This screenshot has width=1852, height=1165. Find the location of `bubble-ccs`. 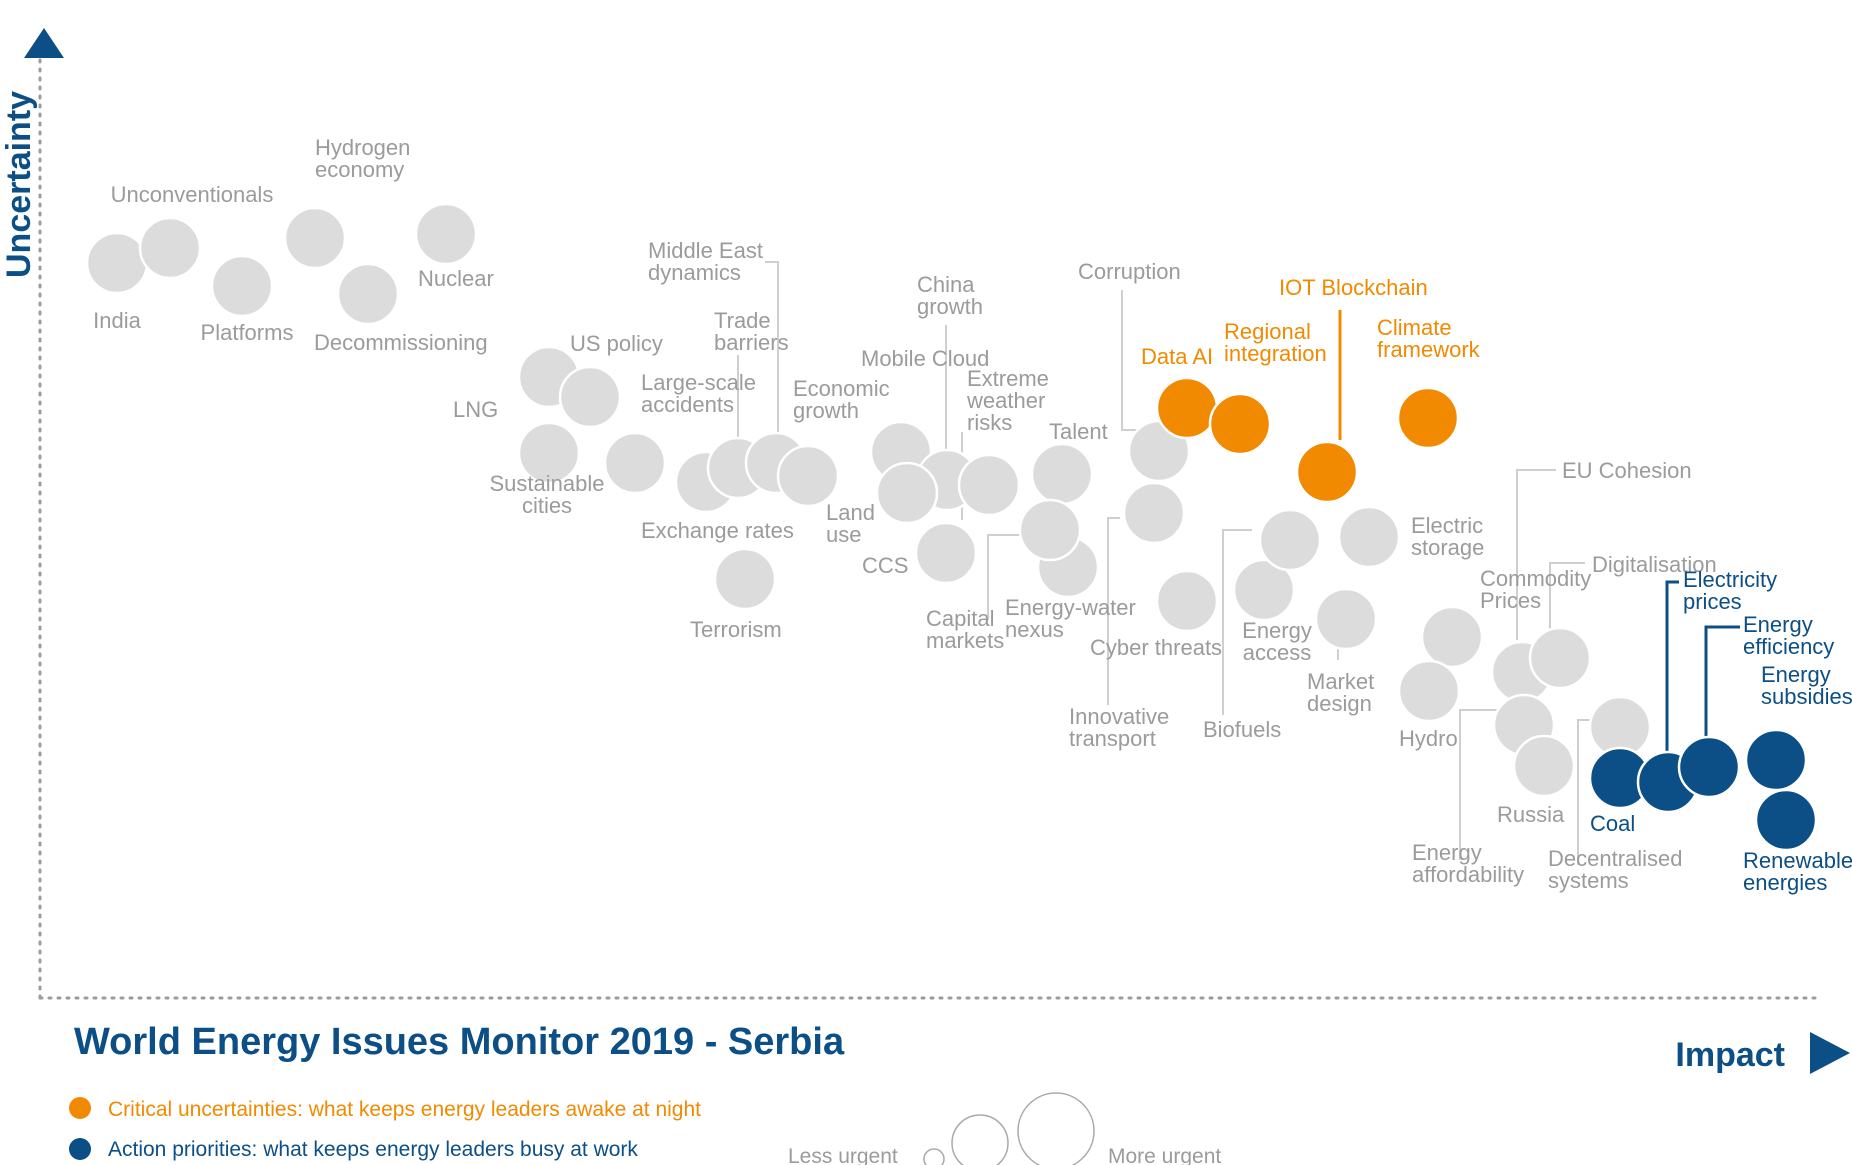

bubble-ccs is located at coordinates (946, 553).